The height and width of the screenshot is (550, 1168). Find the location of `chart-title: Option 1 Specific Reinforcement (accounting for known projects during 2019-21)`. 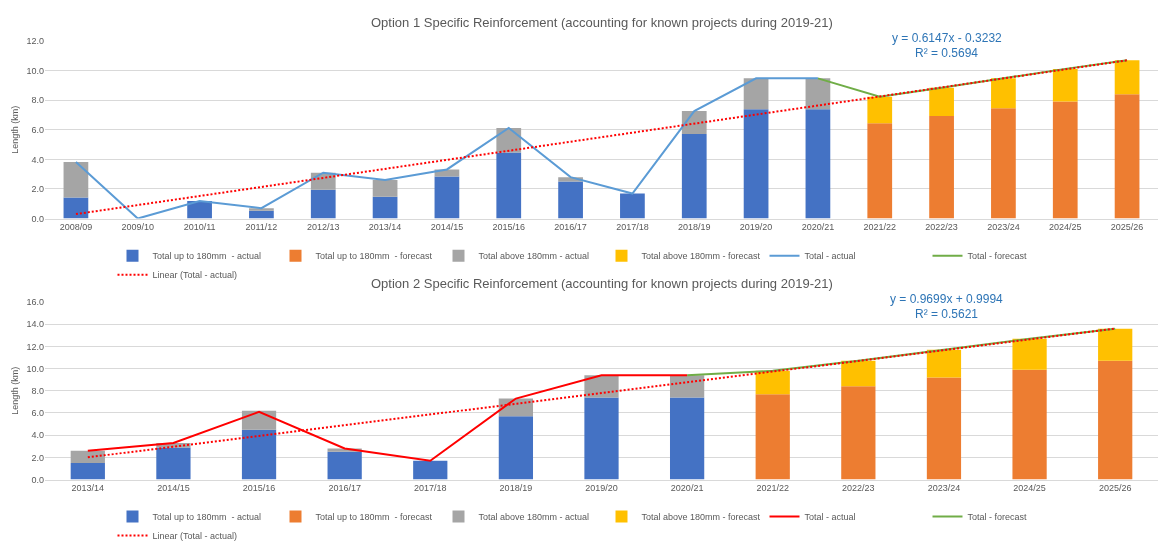

chart-title: Option 1 Specific Reinforcement (accounting for known projects during 2019-21) is located at coordinates (602, 22).